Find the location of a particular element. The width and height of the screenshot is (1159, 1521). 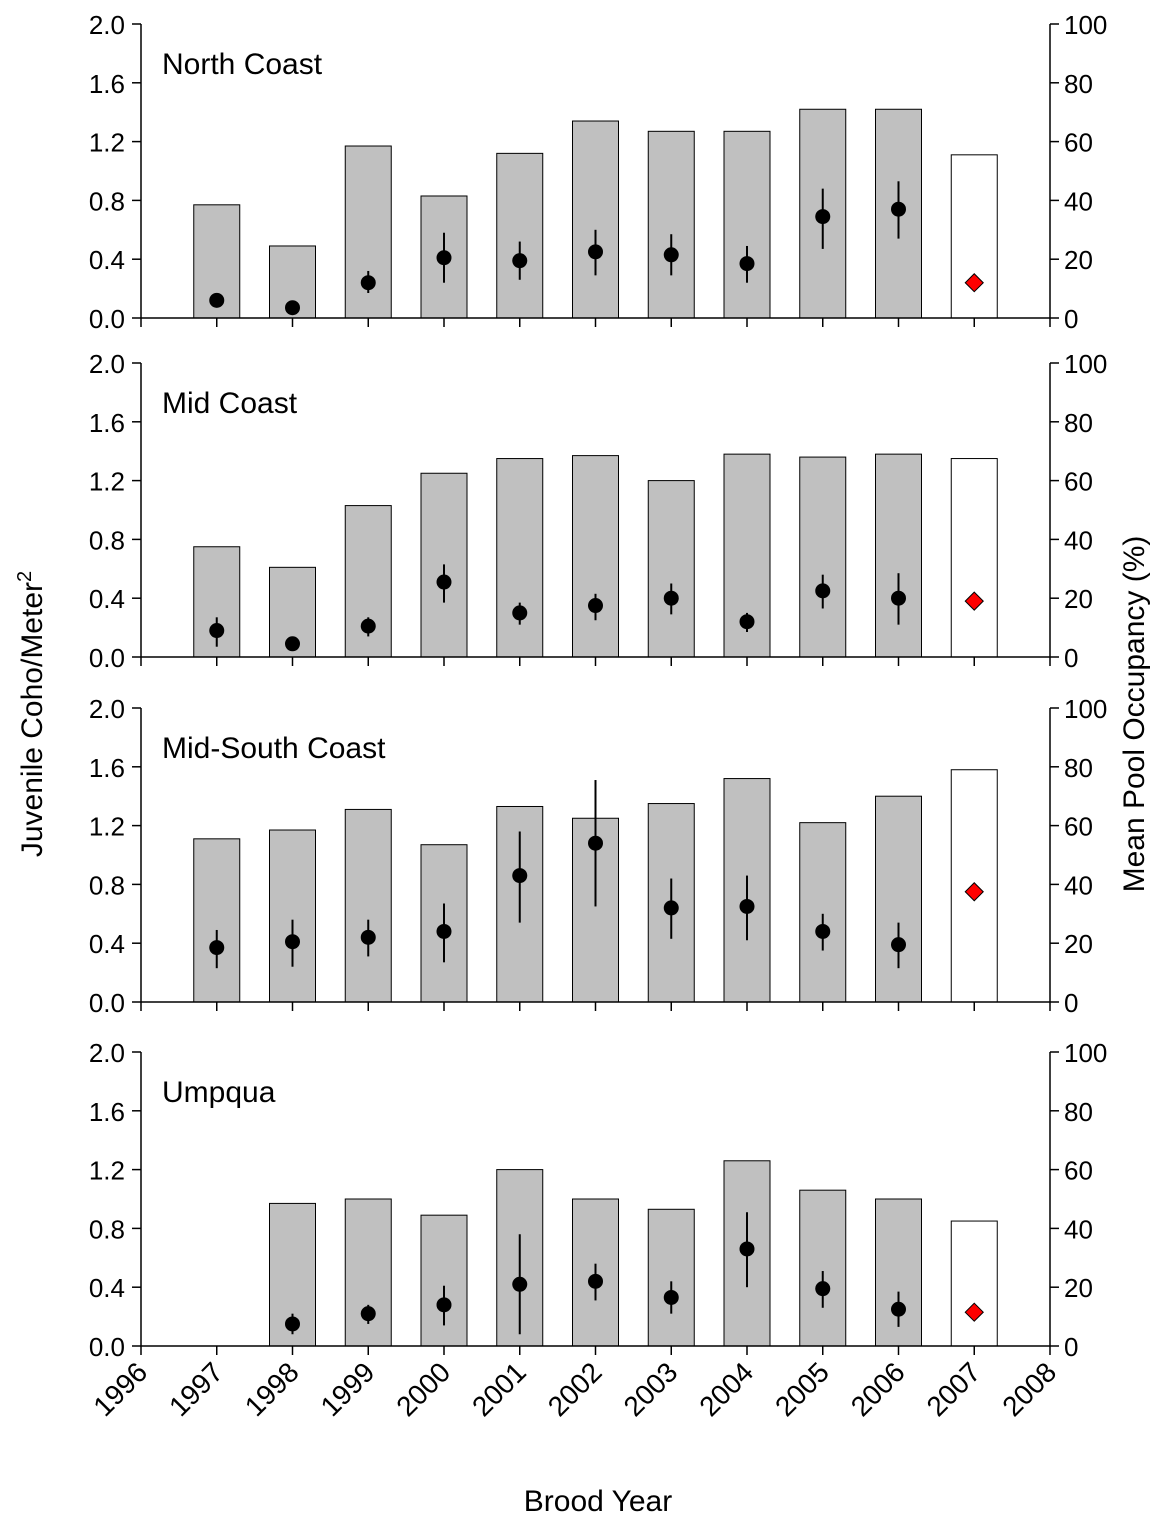

x-tick-label: 1998 is located at coordinates (272, 1389).